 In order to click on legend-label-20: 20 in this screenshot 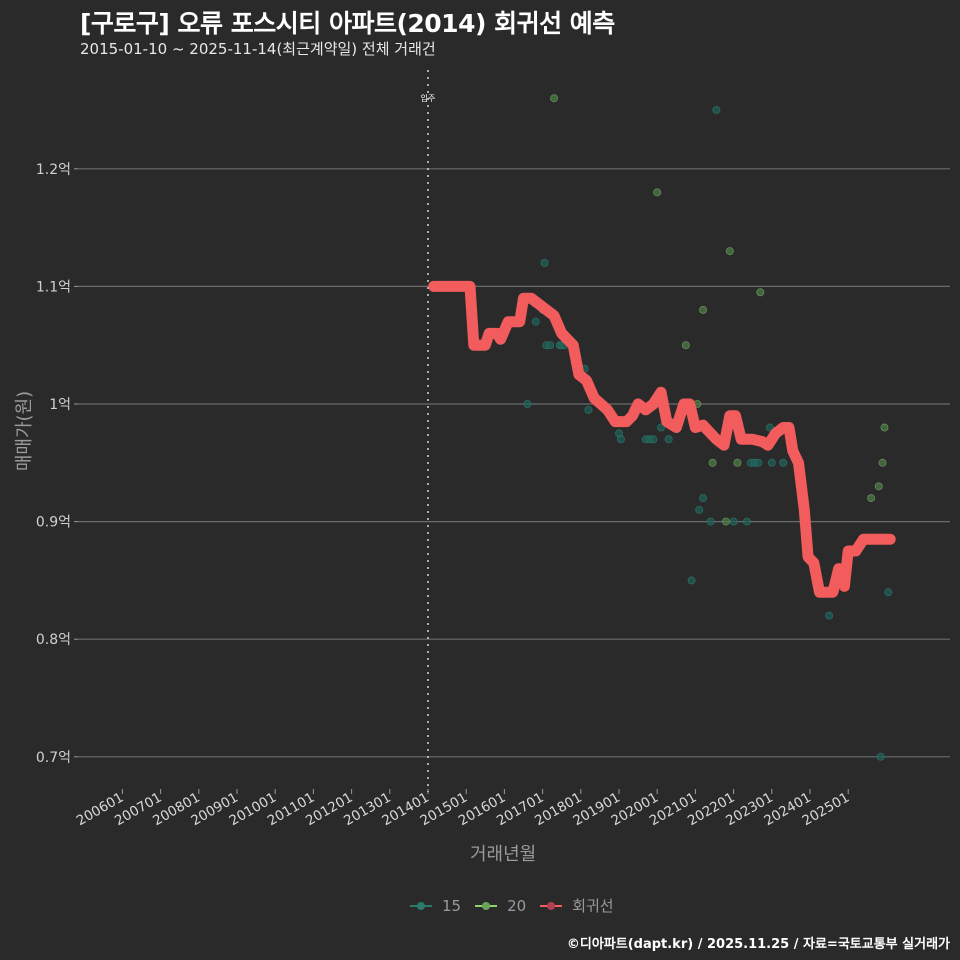, I will do `click(517, 905)`.